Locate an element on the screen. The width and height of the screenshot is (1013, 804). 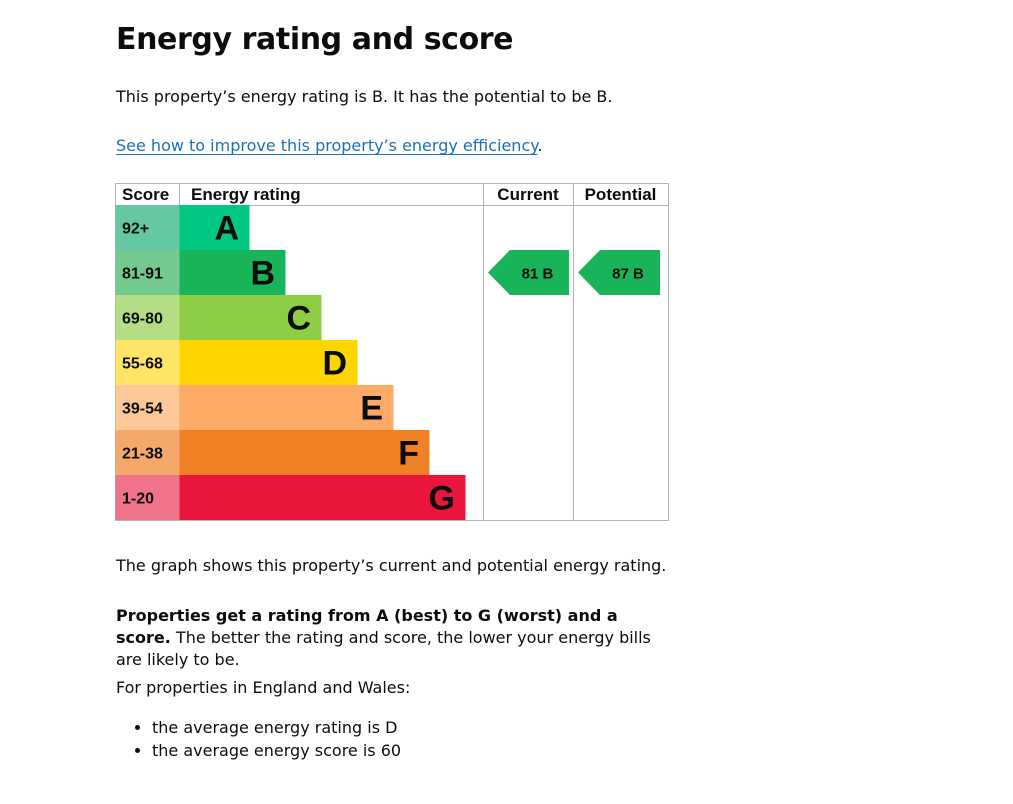
score-cell-b is located at coordinates (147, 272).